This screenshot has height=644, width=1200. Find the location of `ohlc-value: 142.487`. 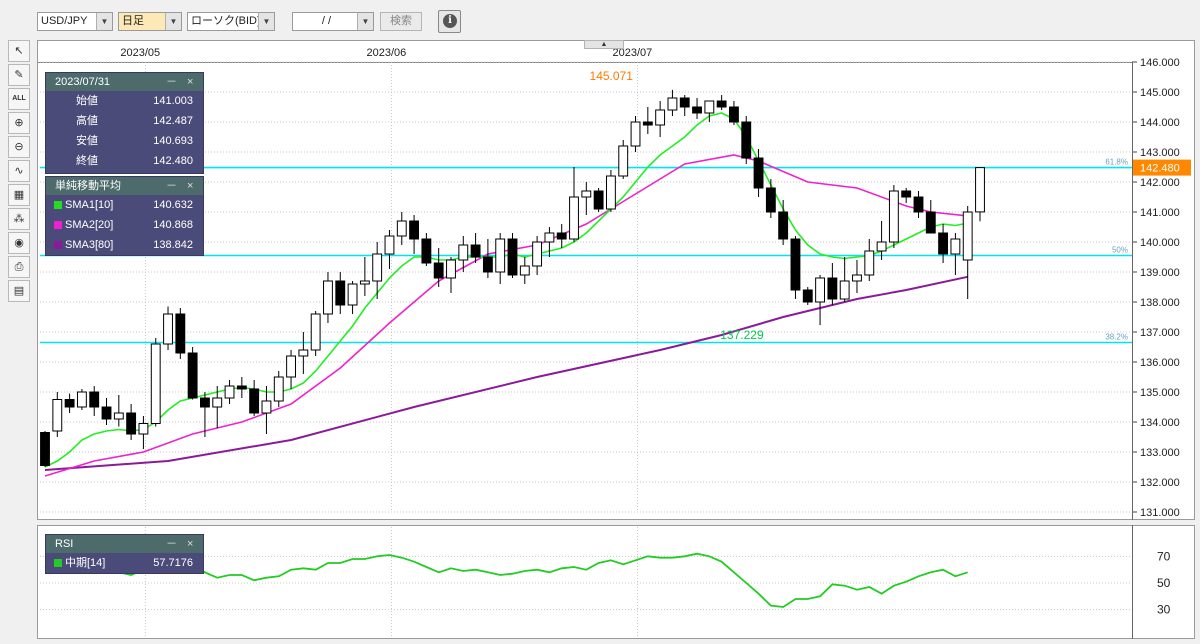

ohlc-value: 142.487 is located at coordinates (173, 121).